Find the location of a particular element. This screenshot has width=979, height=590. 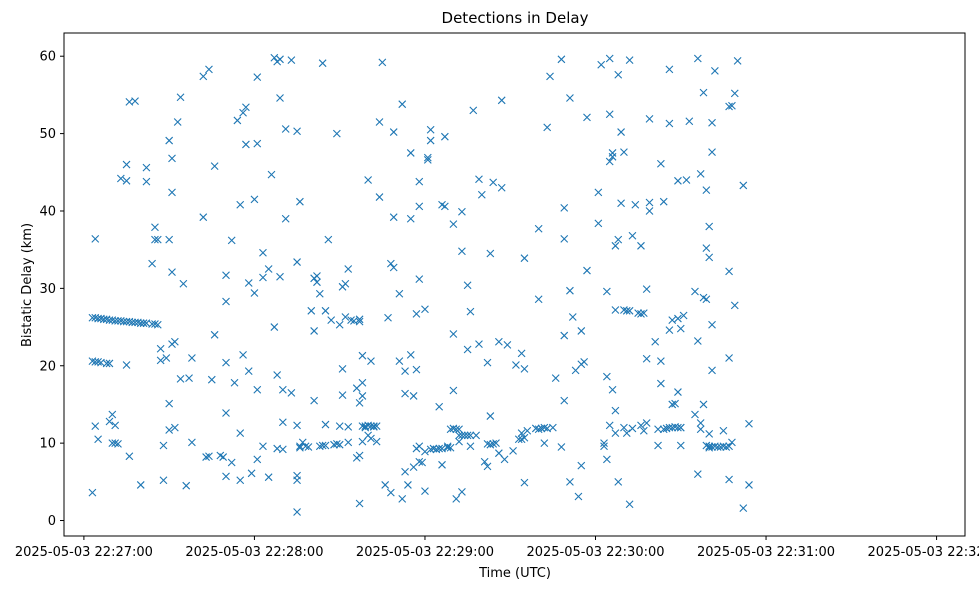

y-tick-label: 0 is located at coordinates (52, 521).